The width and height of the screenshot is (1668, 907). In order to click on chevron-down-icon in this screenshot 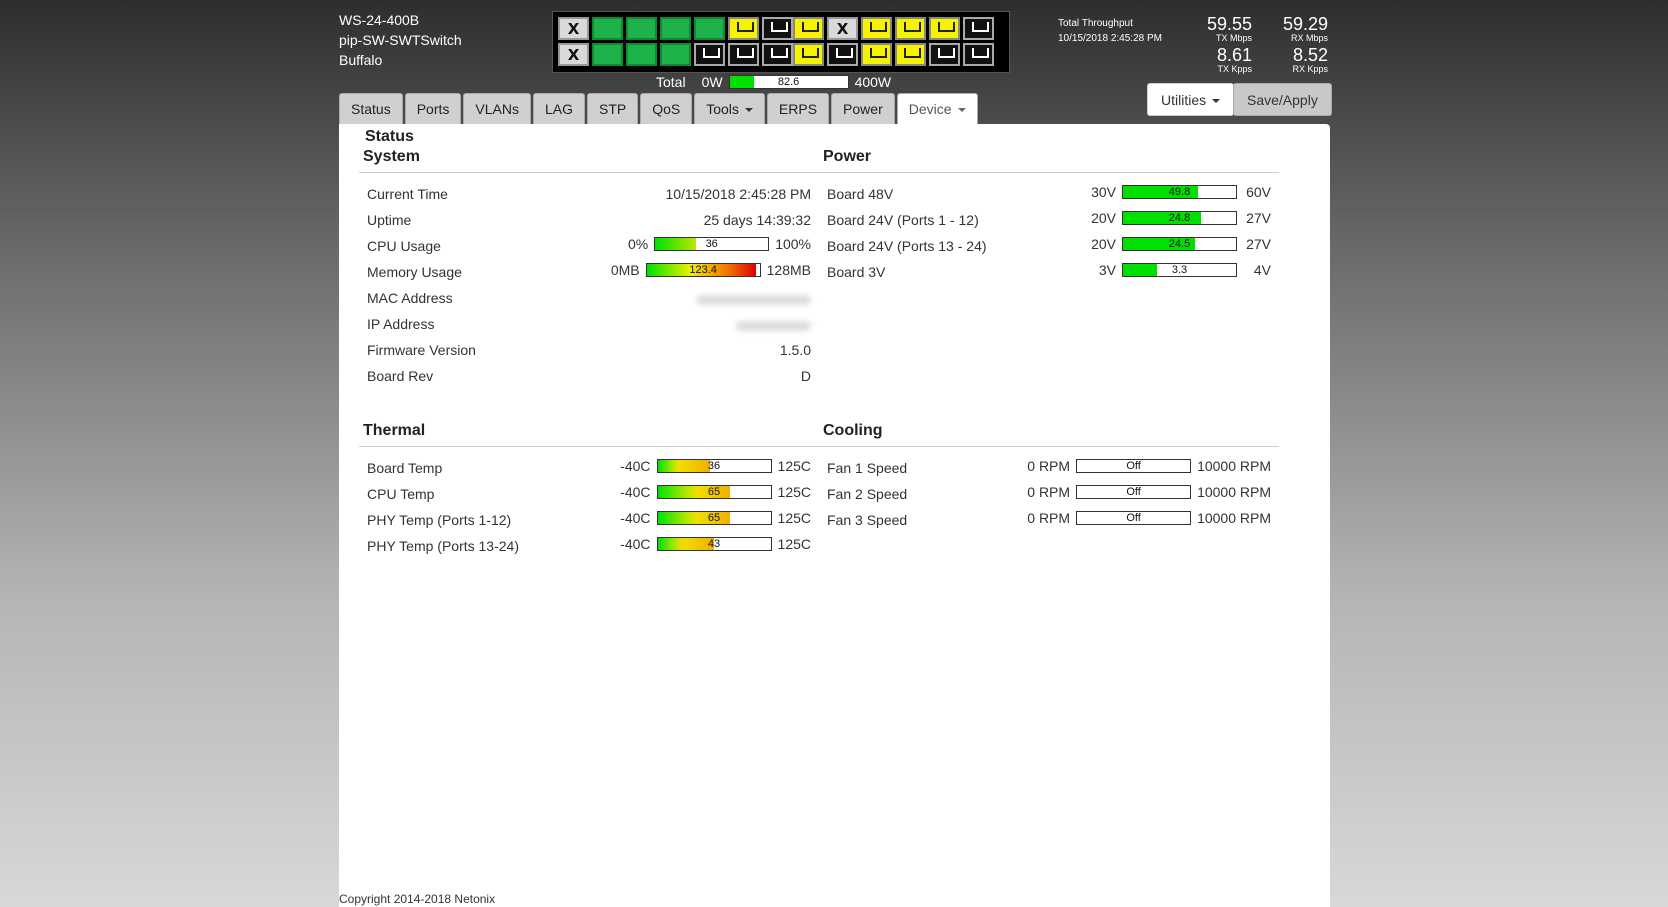, I will do `click(1216, 101)`.